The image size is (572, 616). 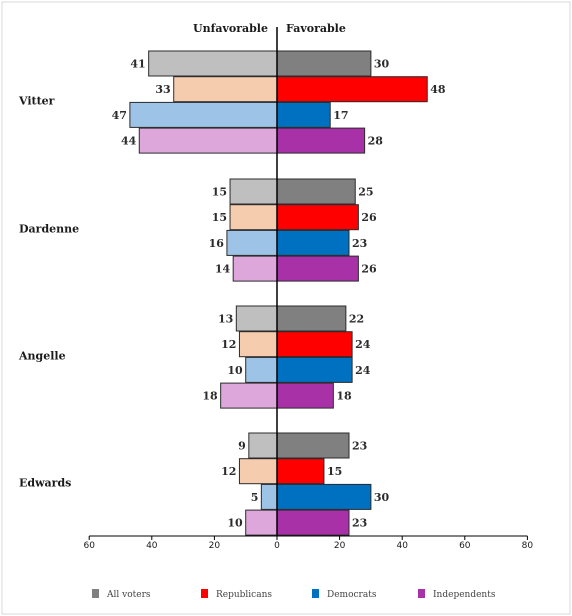 What do you see at coordinates (356, 319) in the screenshot?
I see `label-favorable-angelle-all-voters: 22` at bounding box center [356, 319].